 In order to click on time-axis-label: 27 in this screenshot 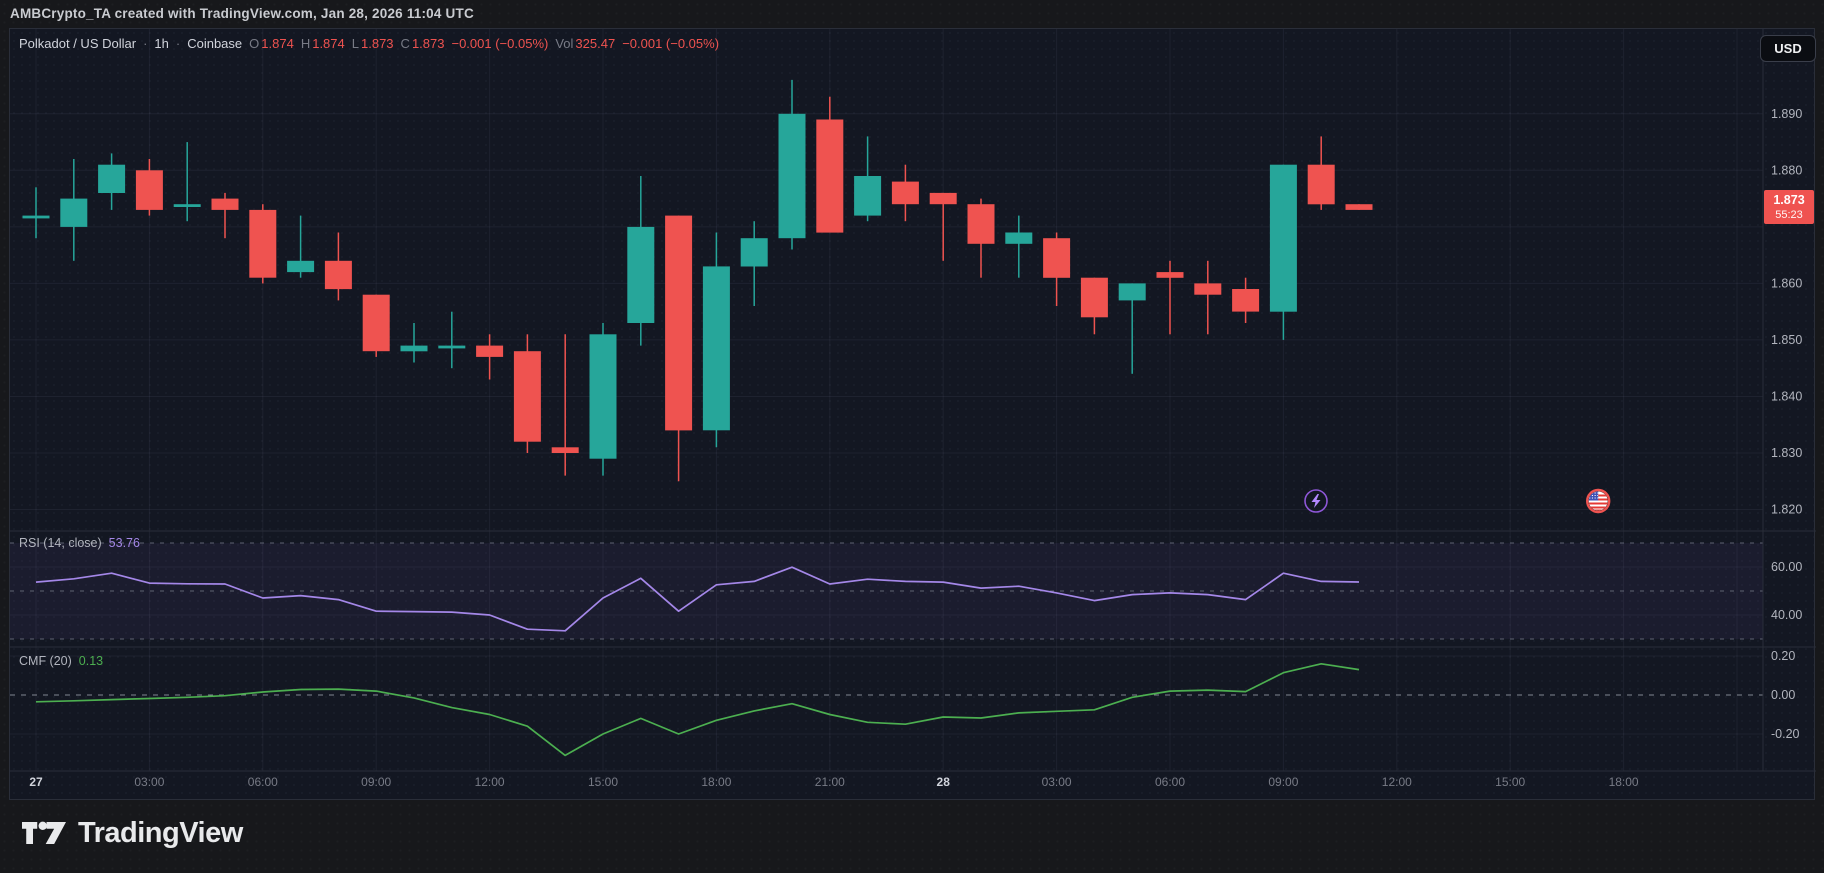, I will do `click(36, 782)`.